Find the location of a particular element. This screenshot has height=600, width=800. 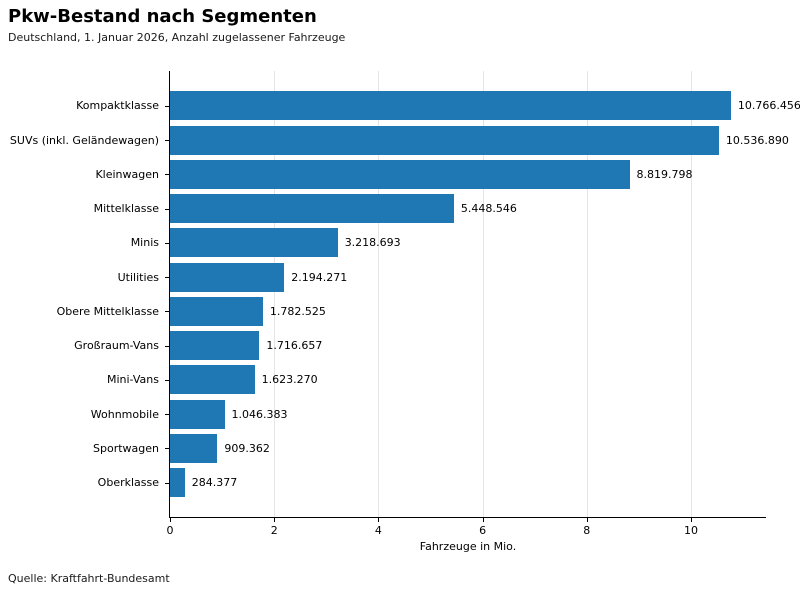

category-label: Kompaktklasse is located at coordinates (117, 106).